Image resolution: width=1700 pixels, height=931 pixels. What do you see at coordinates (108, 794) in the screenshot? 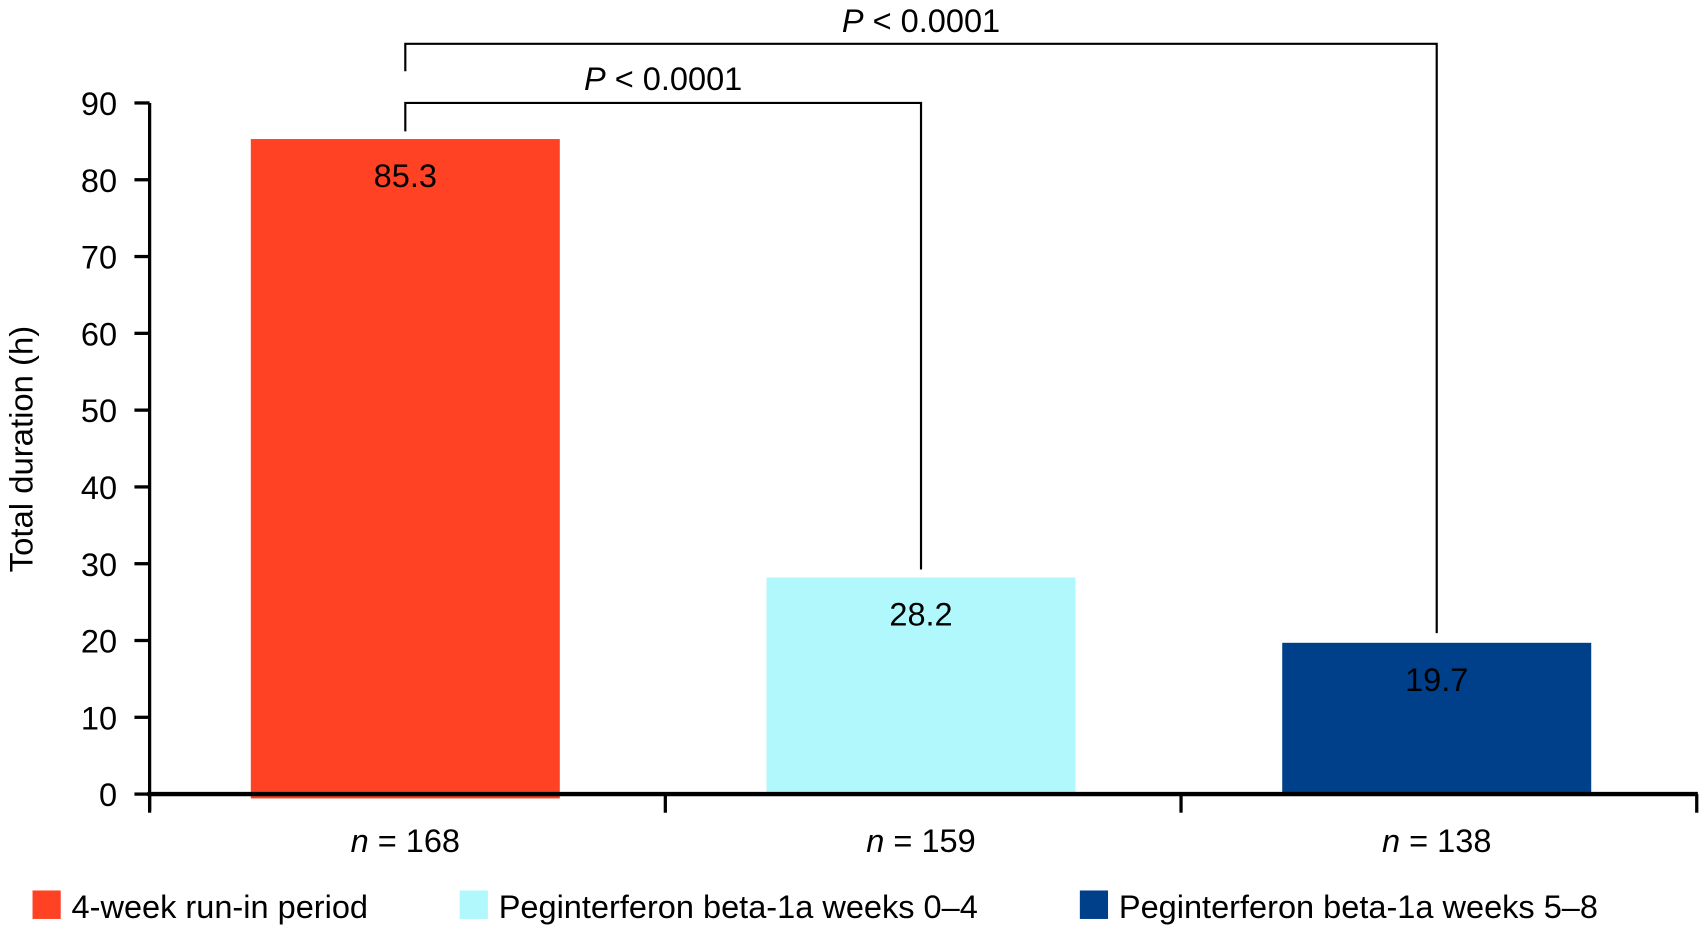
I see `y-tick-label: 0` at bounding box center [108, 794].